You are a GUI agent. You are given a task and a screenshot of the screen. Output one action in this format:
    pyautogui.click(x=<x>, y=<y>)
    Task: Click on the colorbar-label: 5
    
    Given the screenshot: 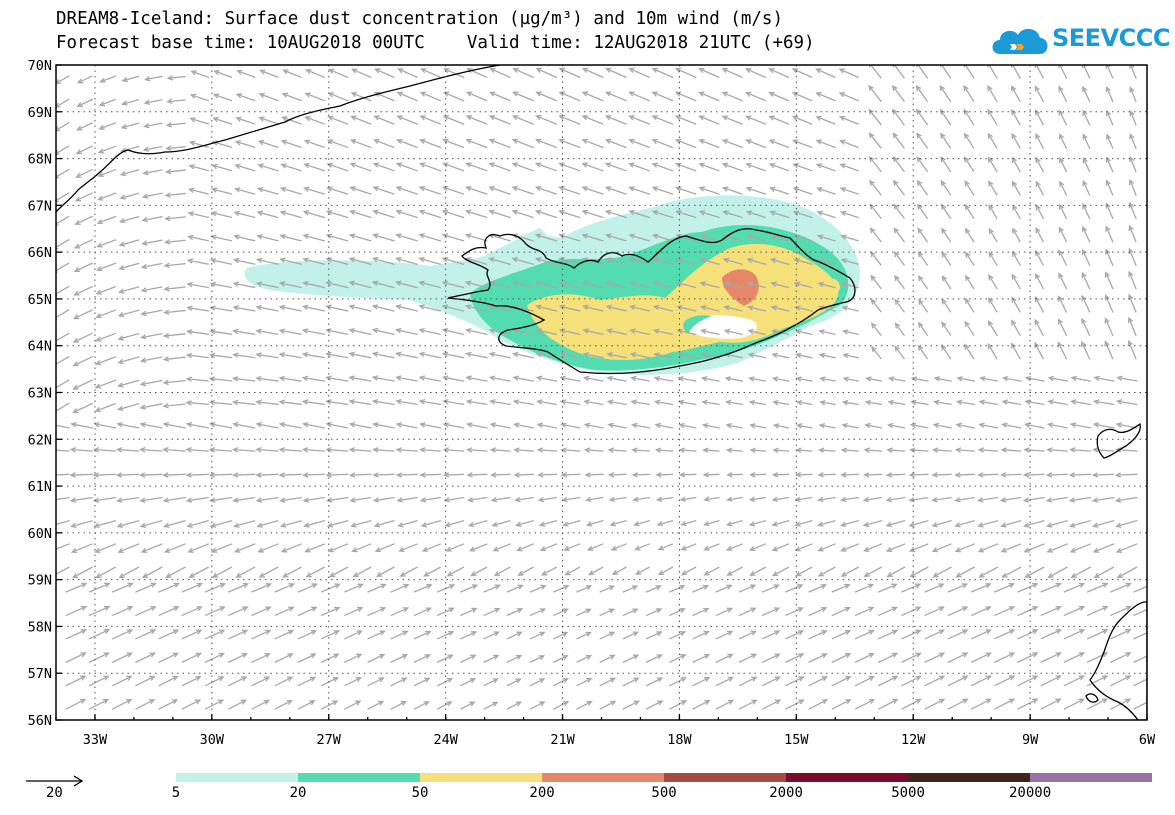 What is the action you would take?
    pyautogui.click(x=176, y=793)
    